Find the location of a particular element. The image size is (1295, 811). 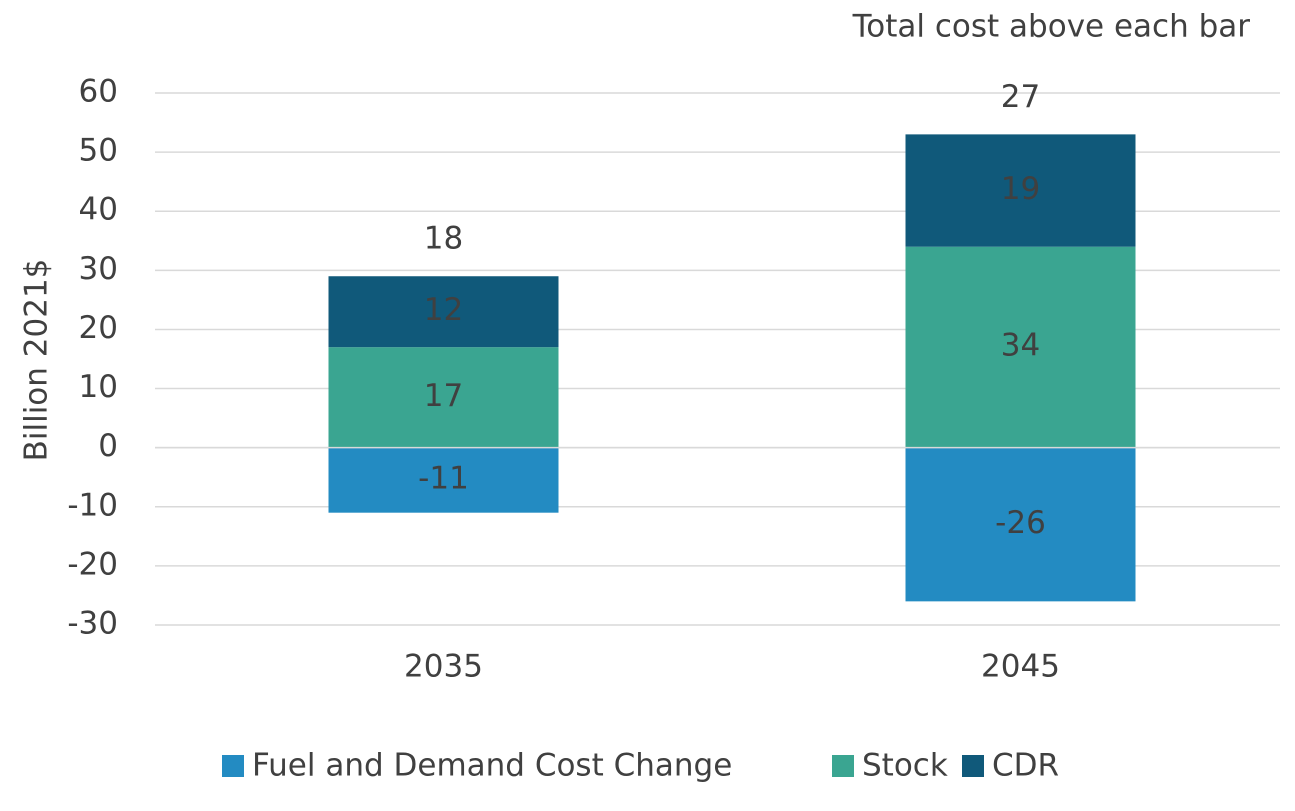

y-tick-label: -10 is located at coordinates (92, 505).